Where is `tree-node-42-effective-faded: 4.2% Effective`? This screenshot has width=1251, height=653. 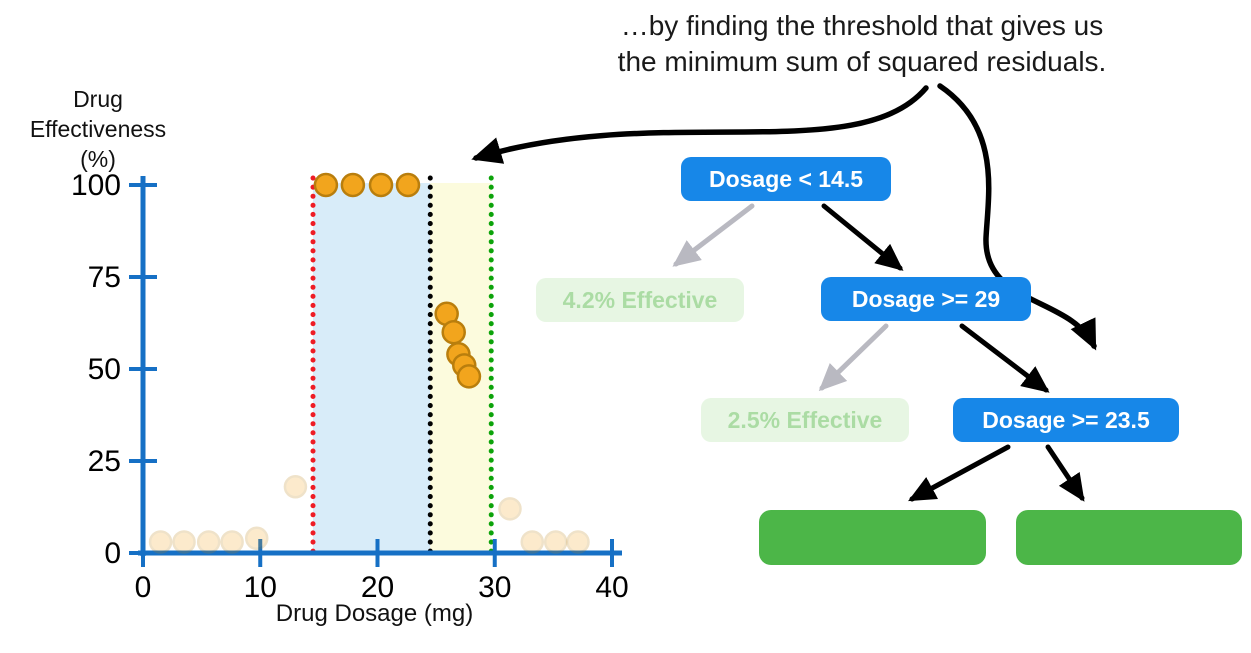
tree-node-42-effective-faded: 4.2% Effective is located at coordinates (640, 300).